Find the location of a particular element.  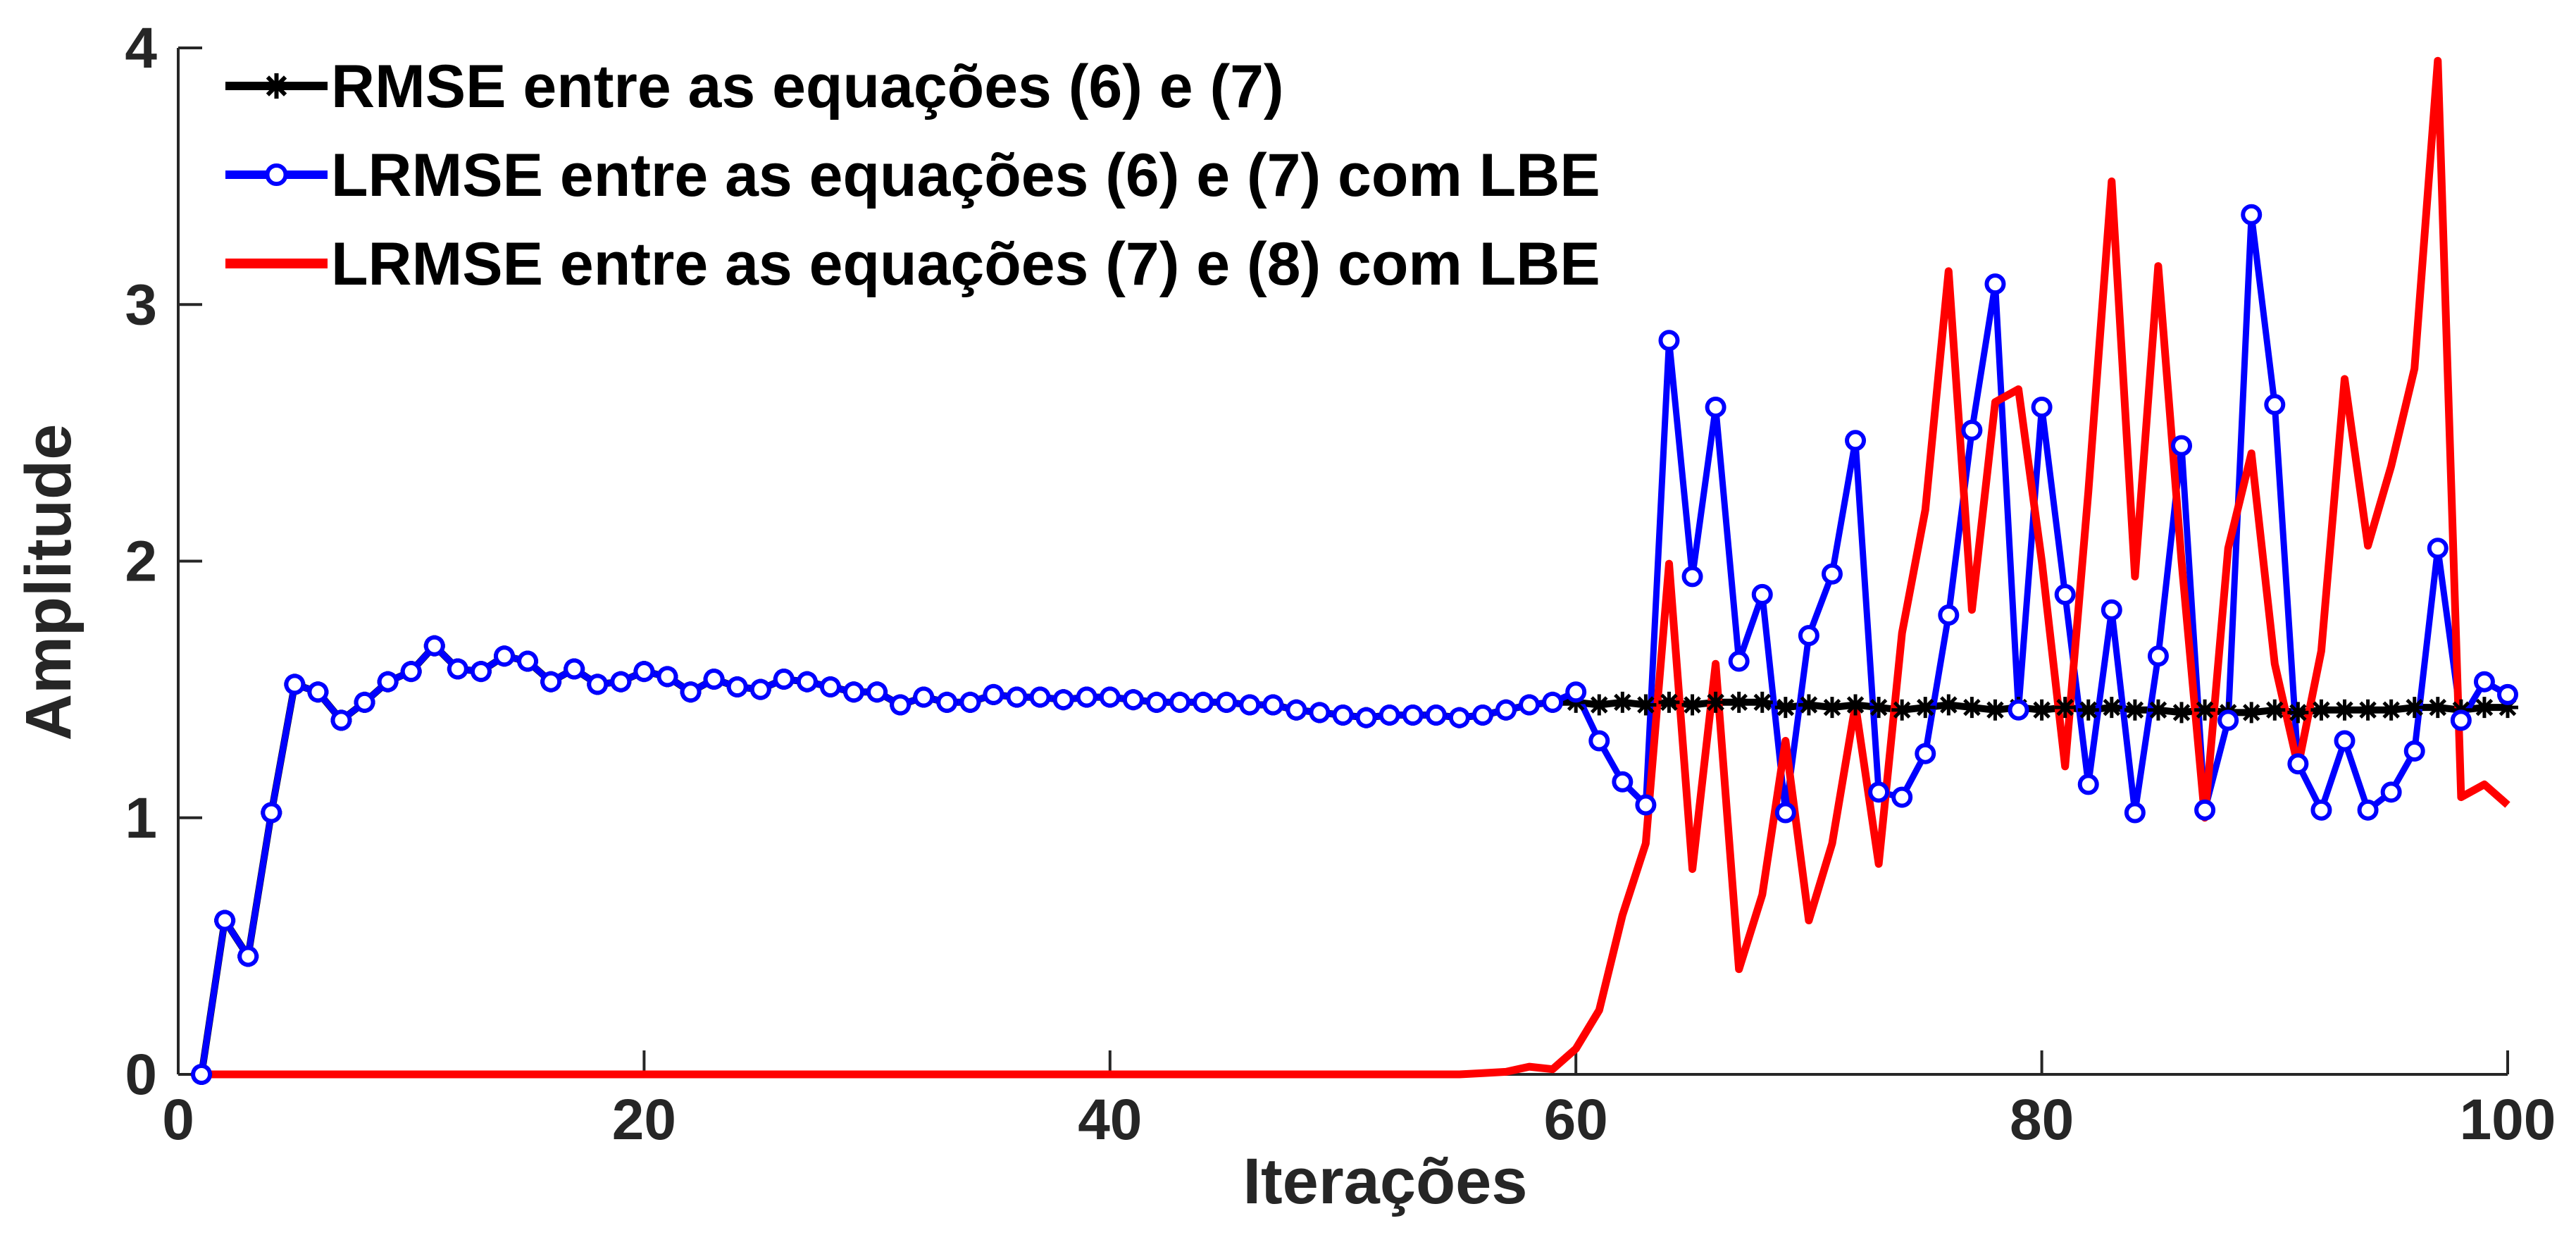

y-tick-label: 4 is located at coordinates (141, 48).